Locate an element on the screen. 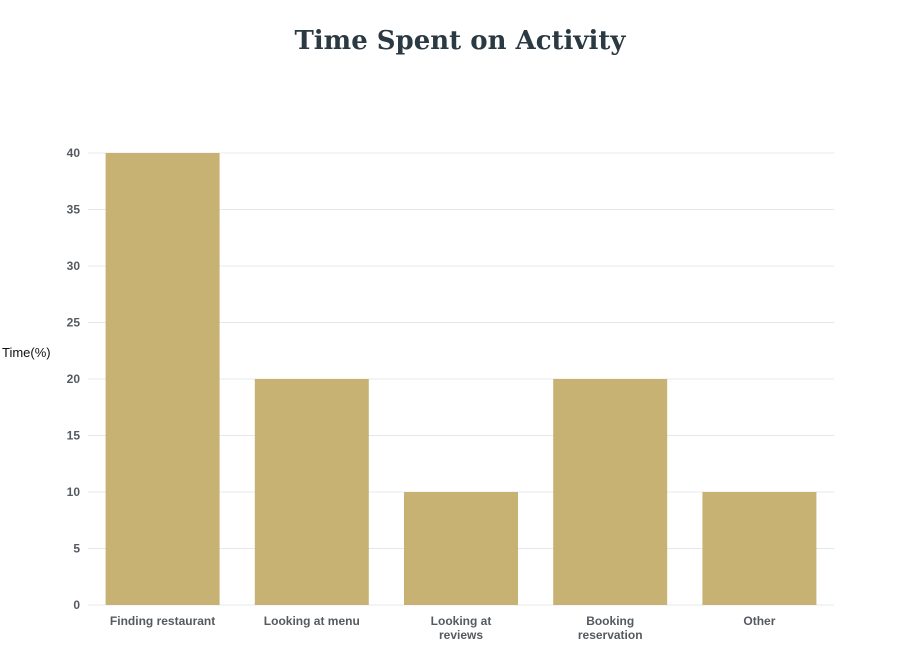  y-tick-label: 5 is located at coordinates (76, 549).